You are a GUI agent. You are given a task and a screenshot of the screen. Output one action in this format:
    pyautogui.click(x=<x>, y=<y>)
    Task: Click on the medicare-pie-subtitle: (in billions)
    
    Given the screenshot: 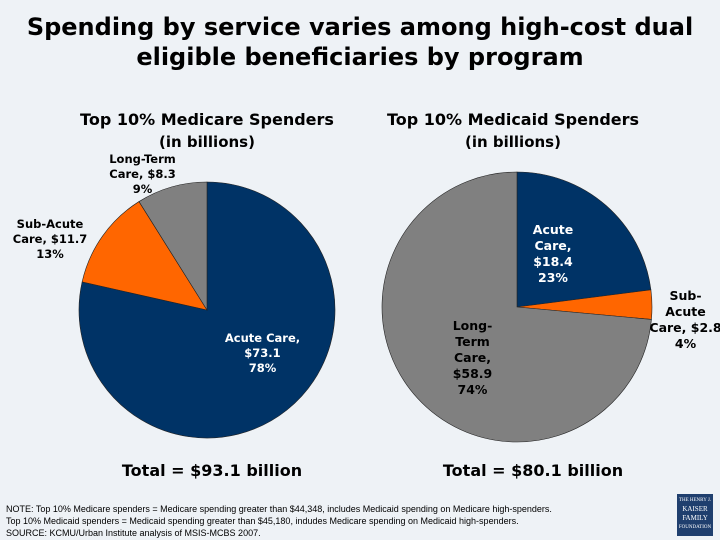 What is the action you would take?
    pyautogui.click(x=207, y=142)
    